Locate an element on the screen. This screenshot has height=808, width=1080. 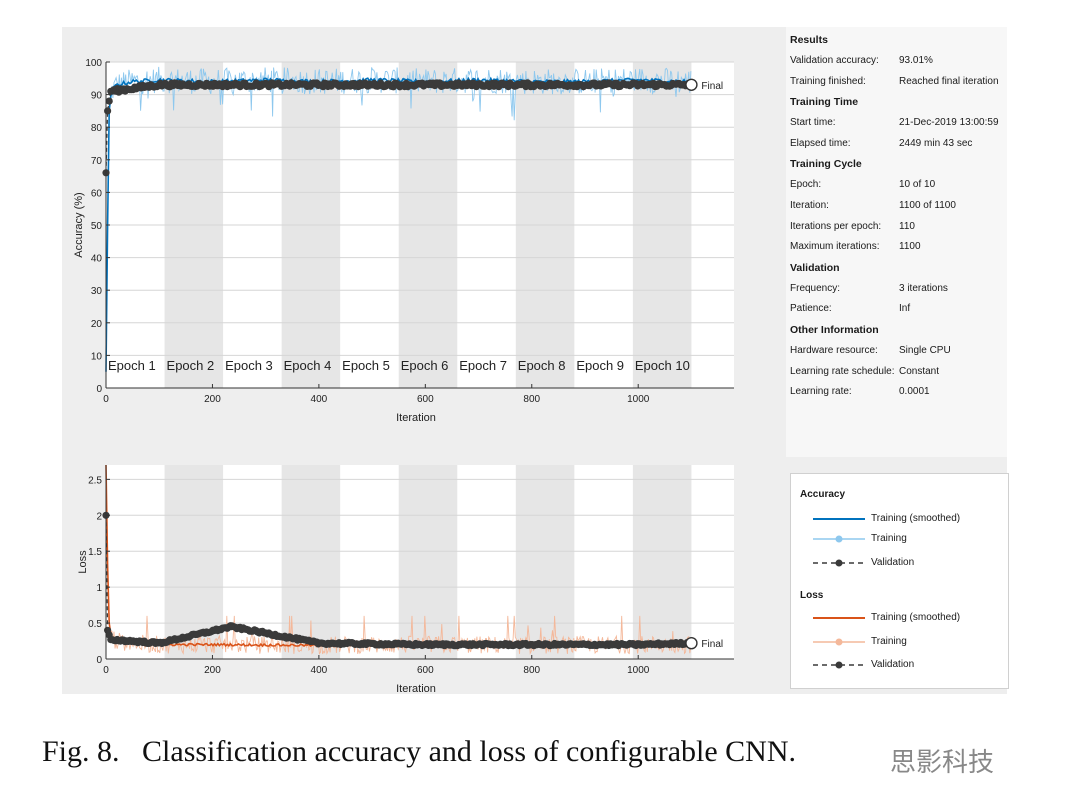
legend-accuracy-smoothed: Training (smoothed) is located at coordinates (906, 519).